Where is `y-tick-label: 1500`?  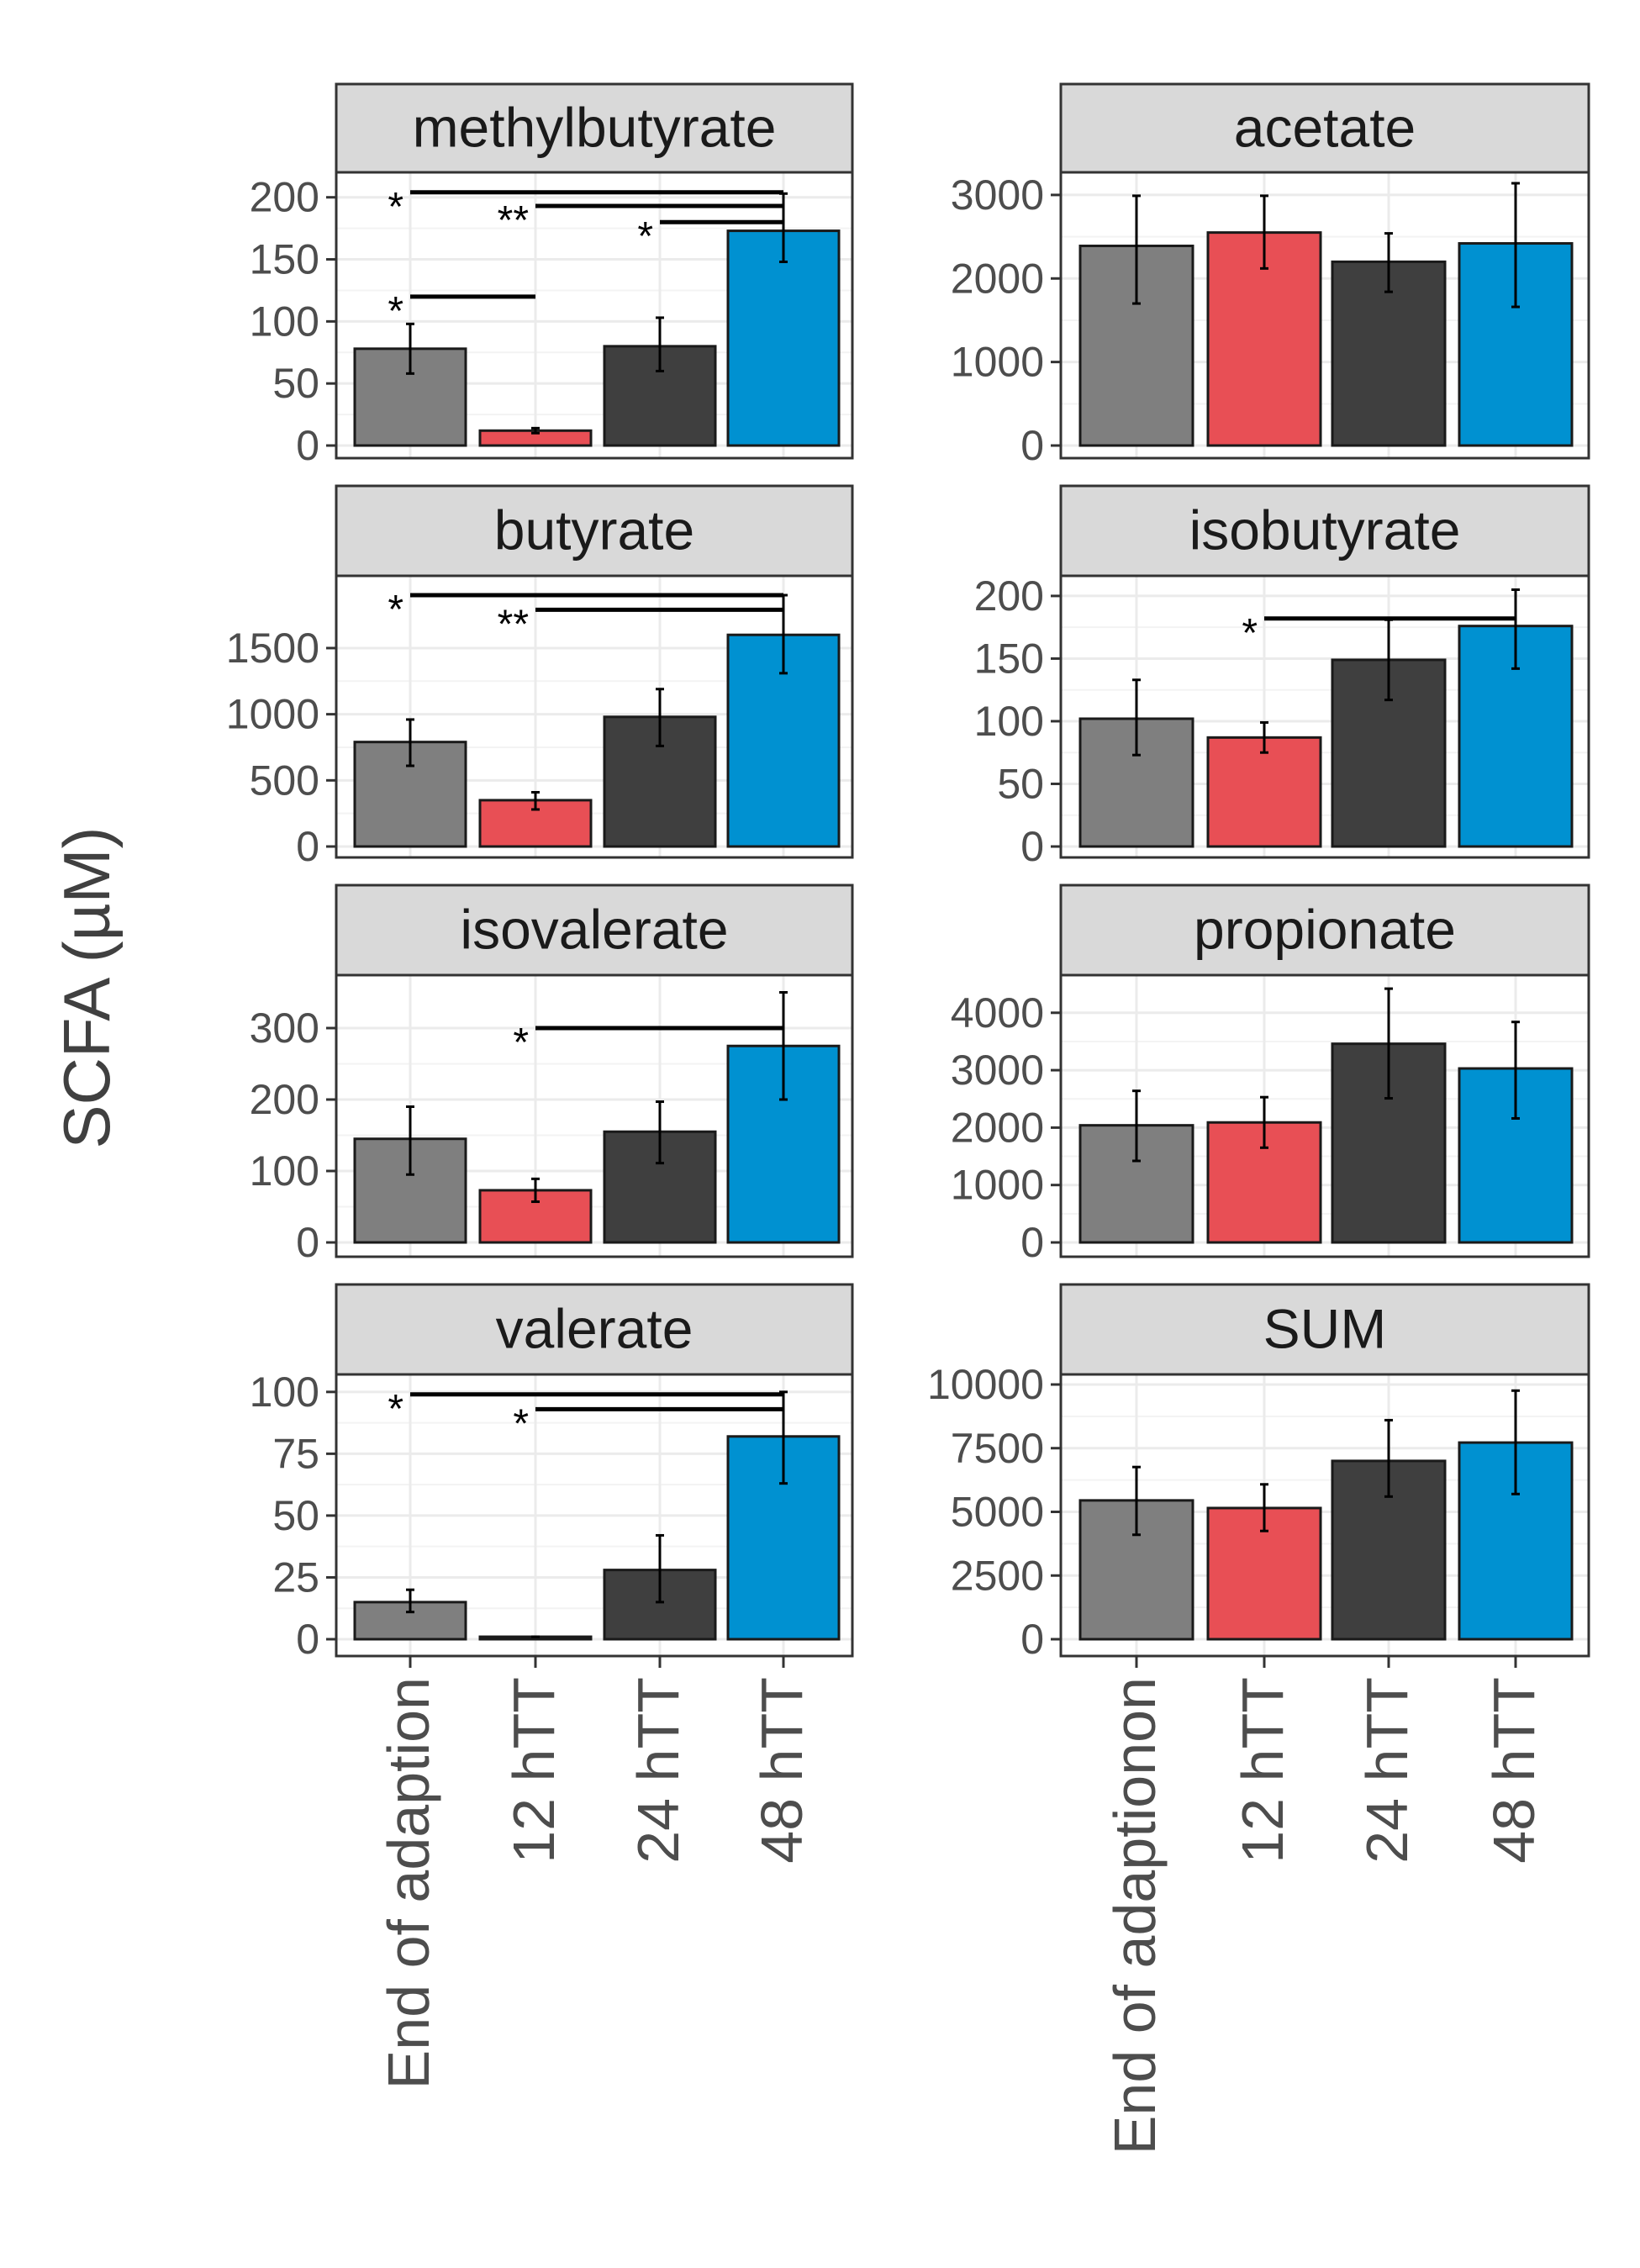
y-tick-label: 1500 is located at coordinates (272, 649).